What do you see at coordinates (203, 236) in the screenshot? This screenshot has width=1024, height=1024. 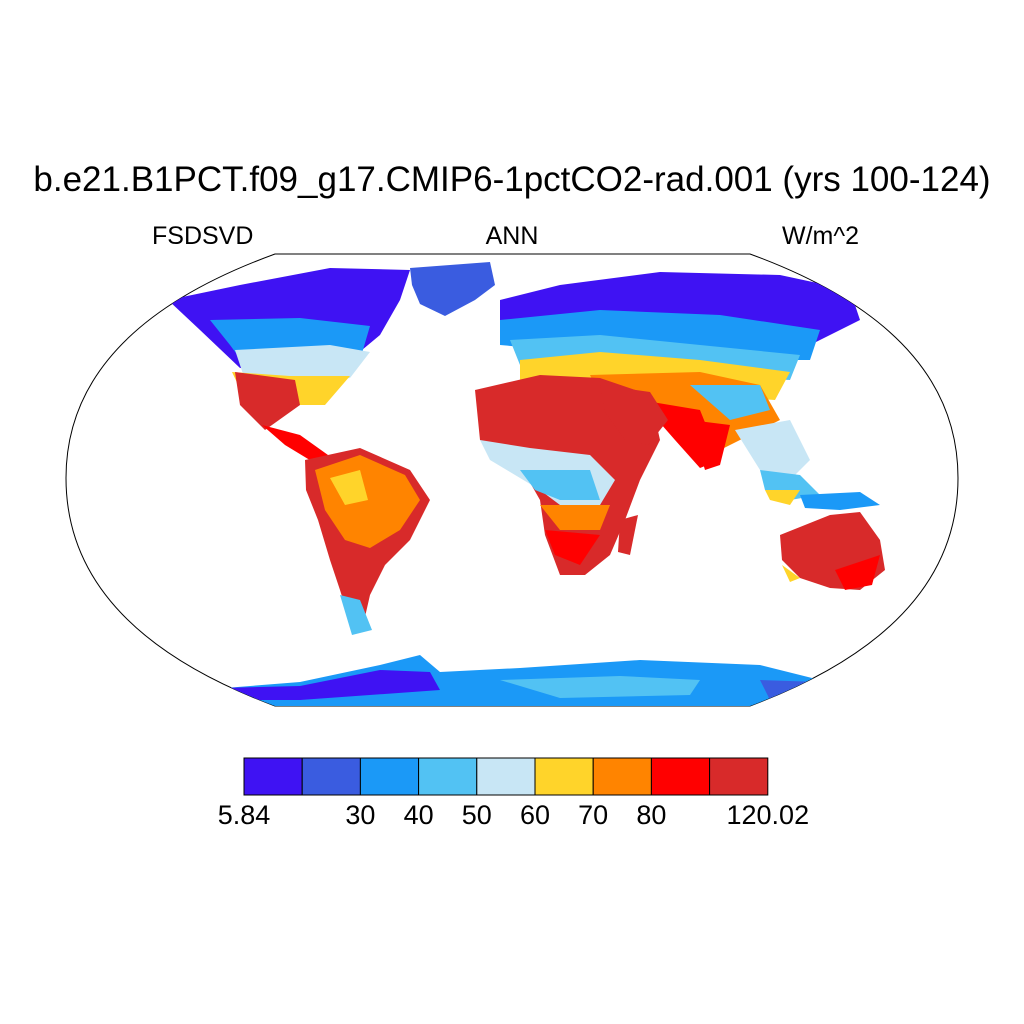 I see `variable-label: FSDSVD` at bounding box center [203, 236].